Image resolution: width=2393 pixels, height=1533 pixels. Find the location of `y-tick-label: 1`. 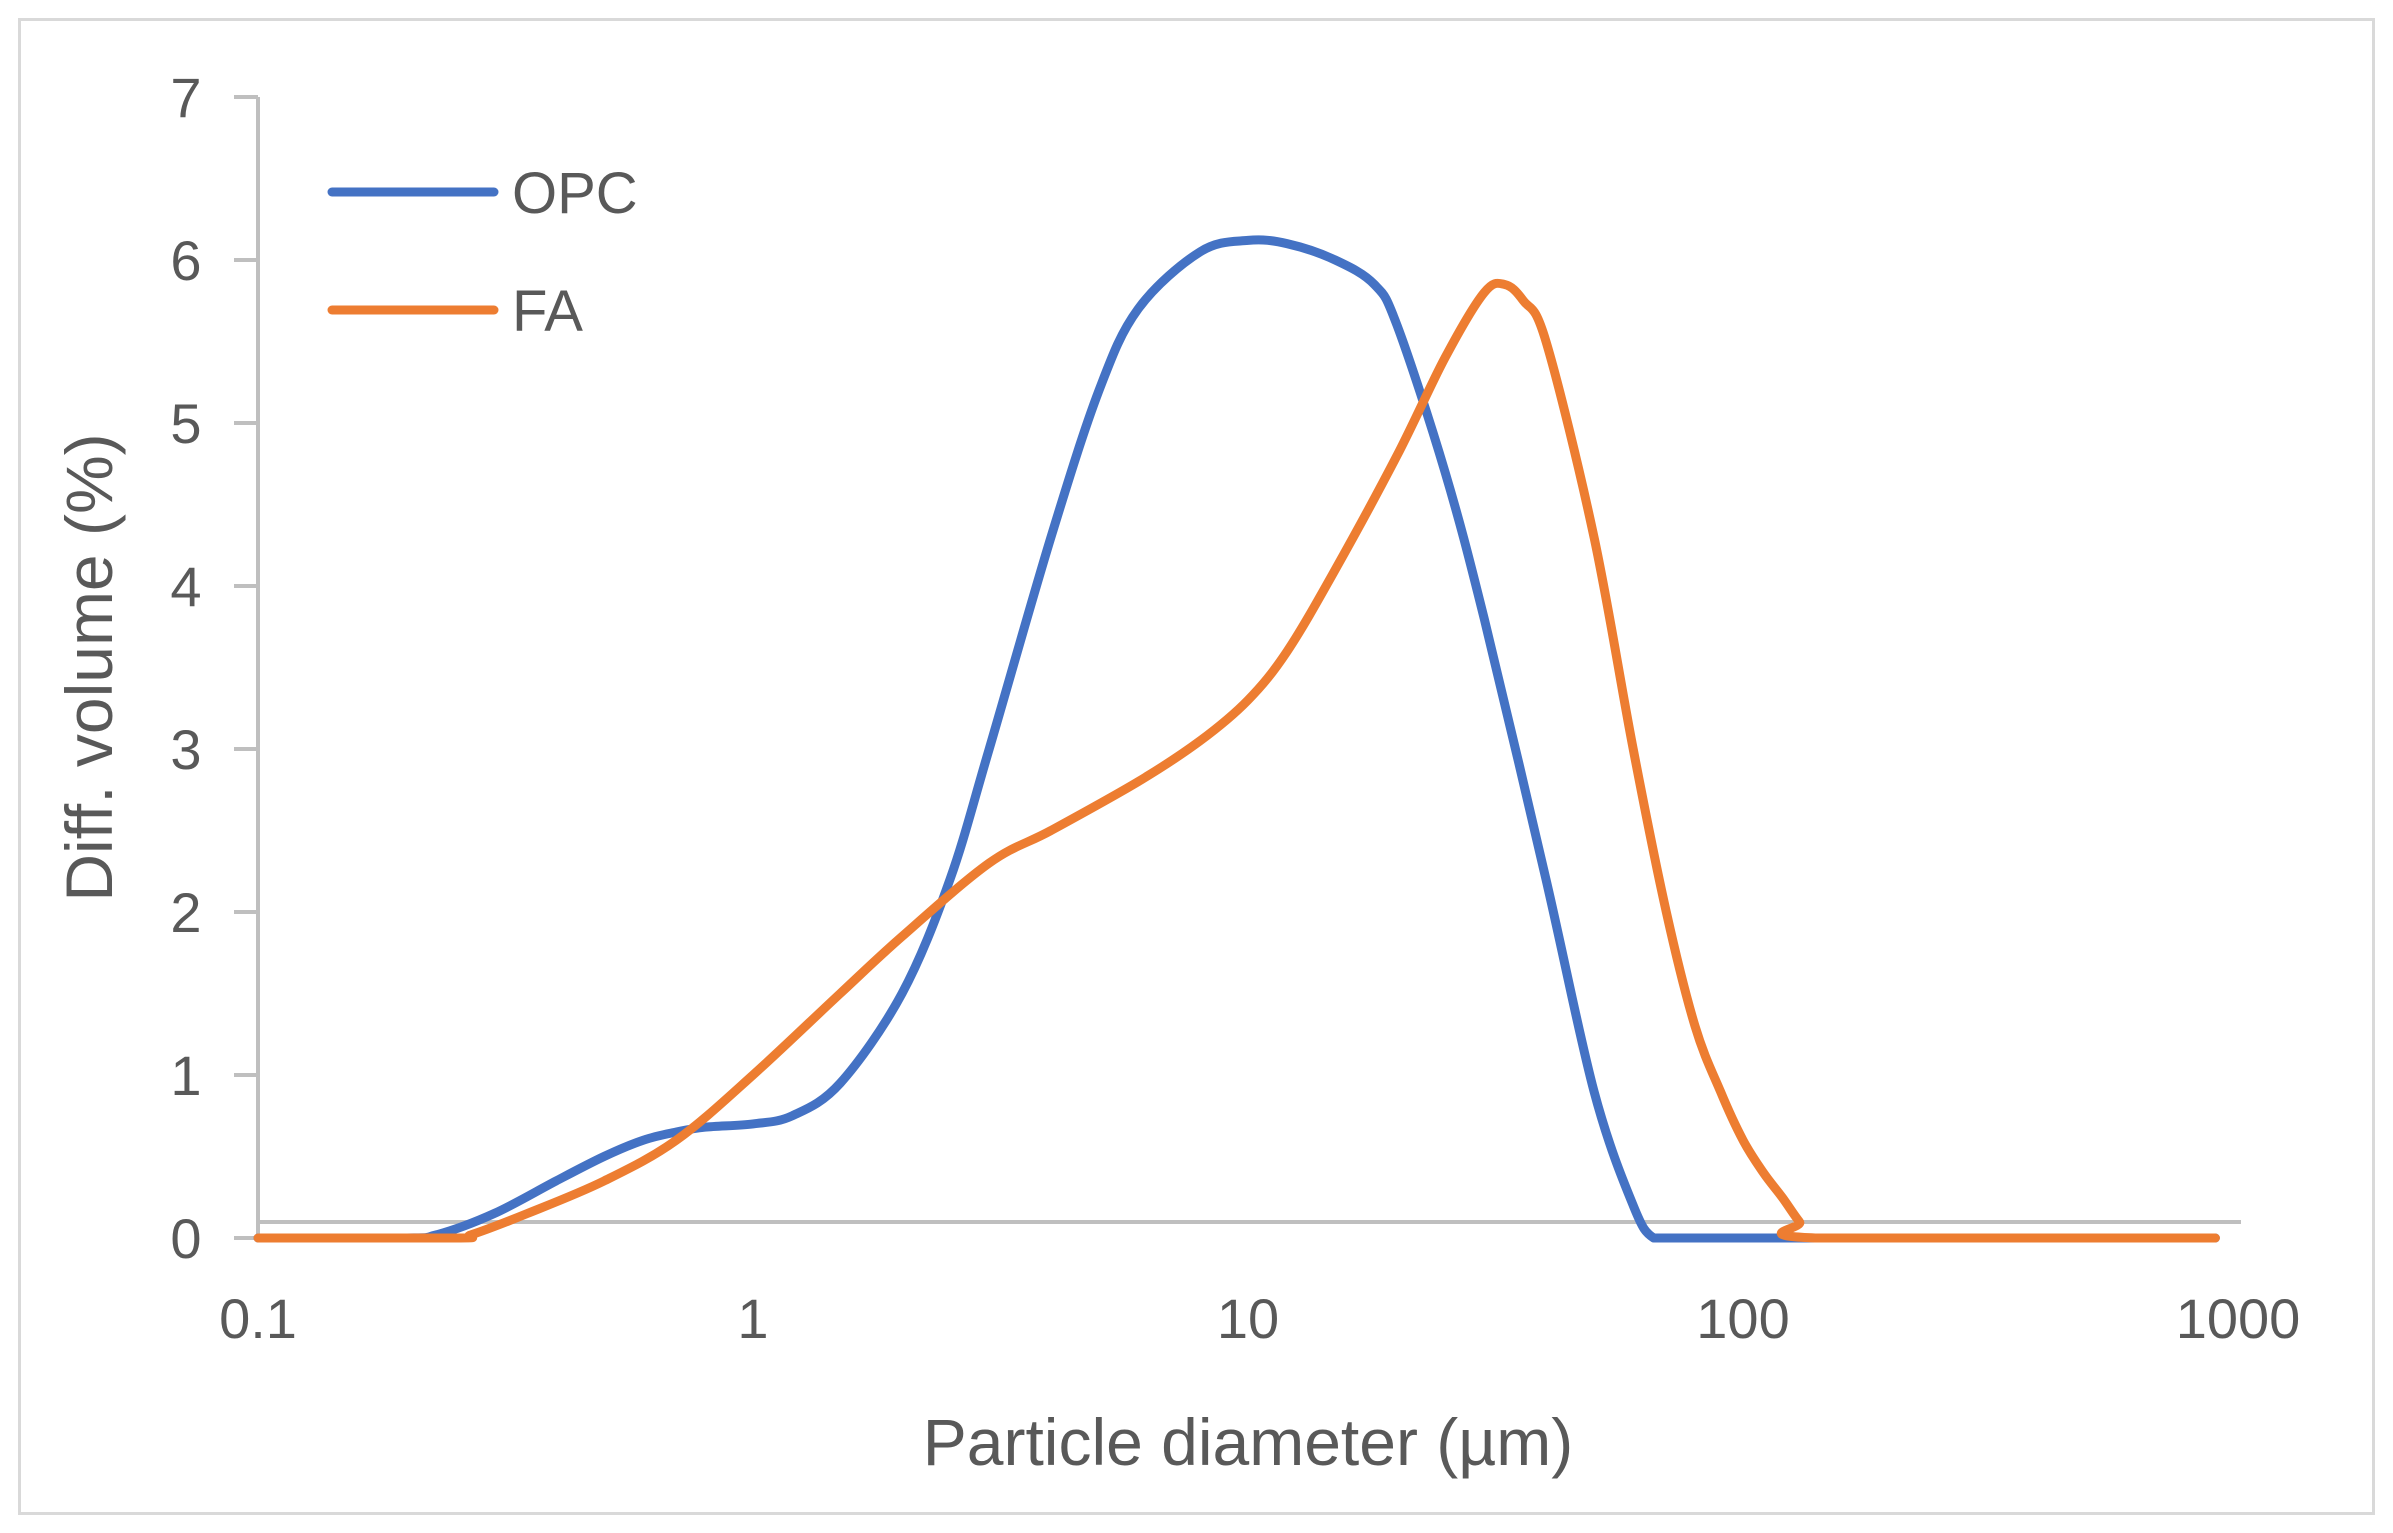

y-tick-label: 1 is located at coordinates (185, 1075).